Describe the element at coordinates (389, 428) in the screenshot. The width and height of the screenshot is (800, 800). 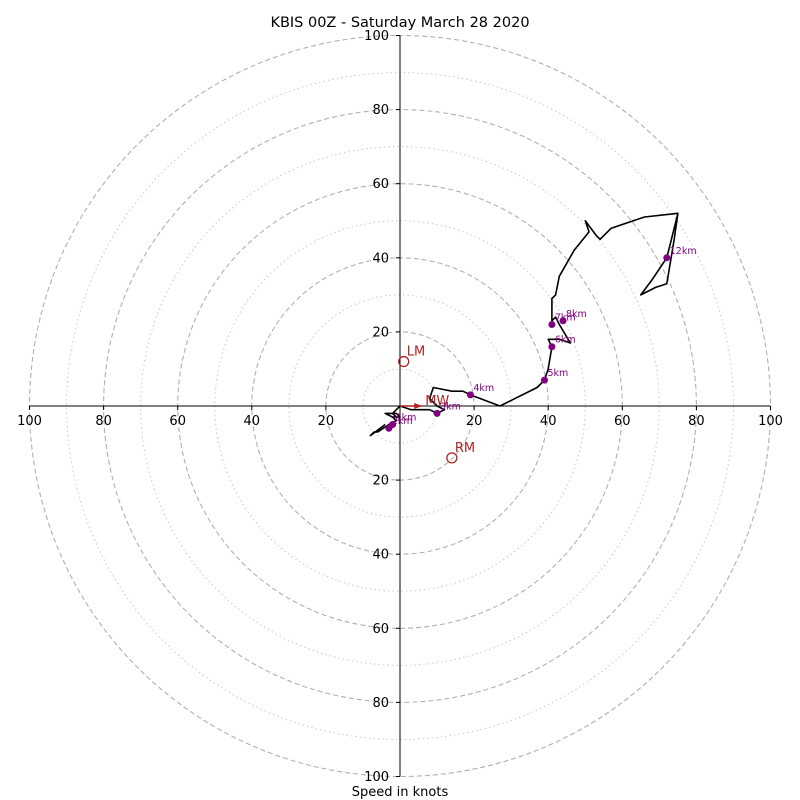
I see `height-point-2km` at that location.